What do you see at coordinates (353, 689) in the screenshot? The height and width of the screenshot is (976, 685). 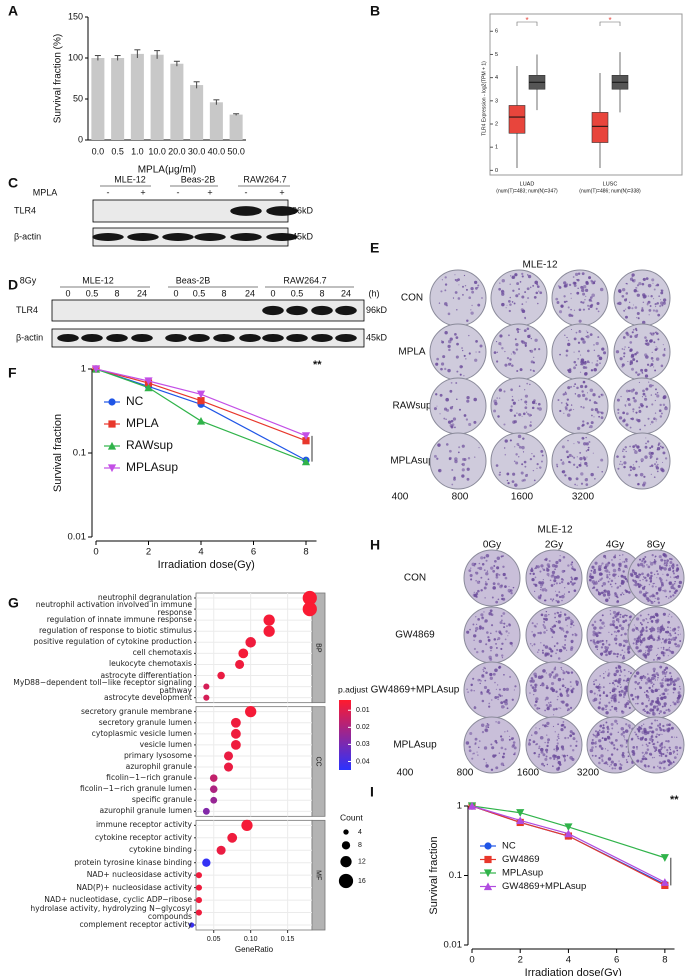 I see `legend-title: p.adjust` at bounding box center [353, 689].